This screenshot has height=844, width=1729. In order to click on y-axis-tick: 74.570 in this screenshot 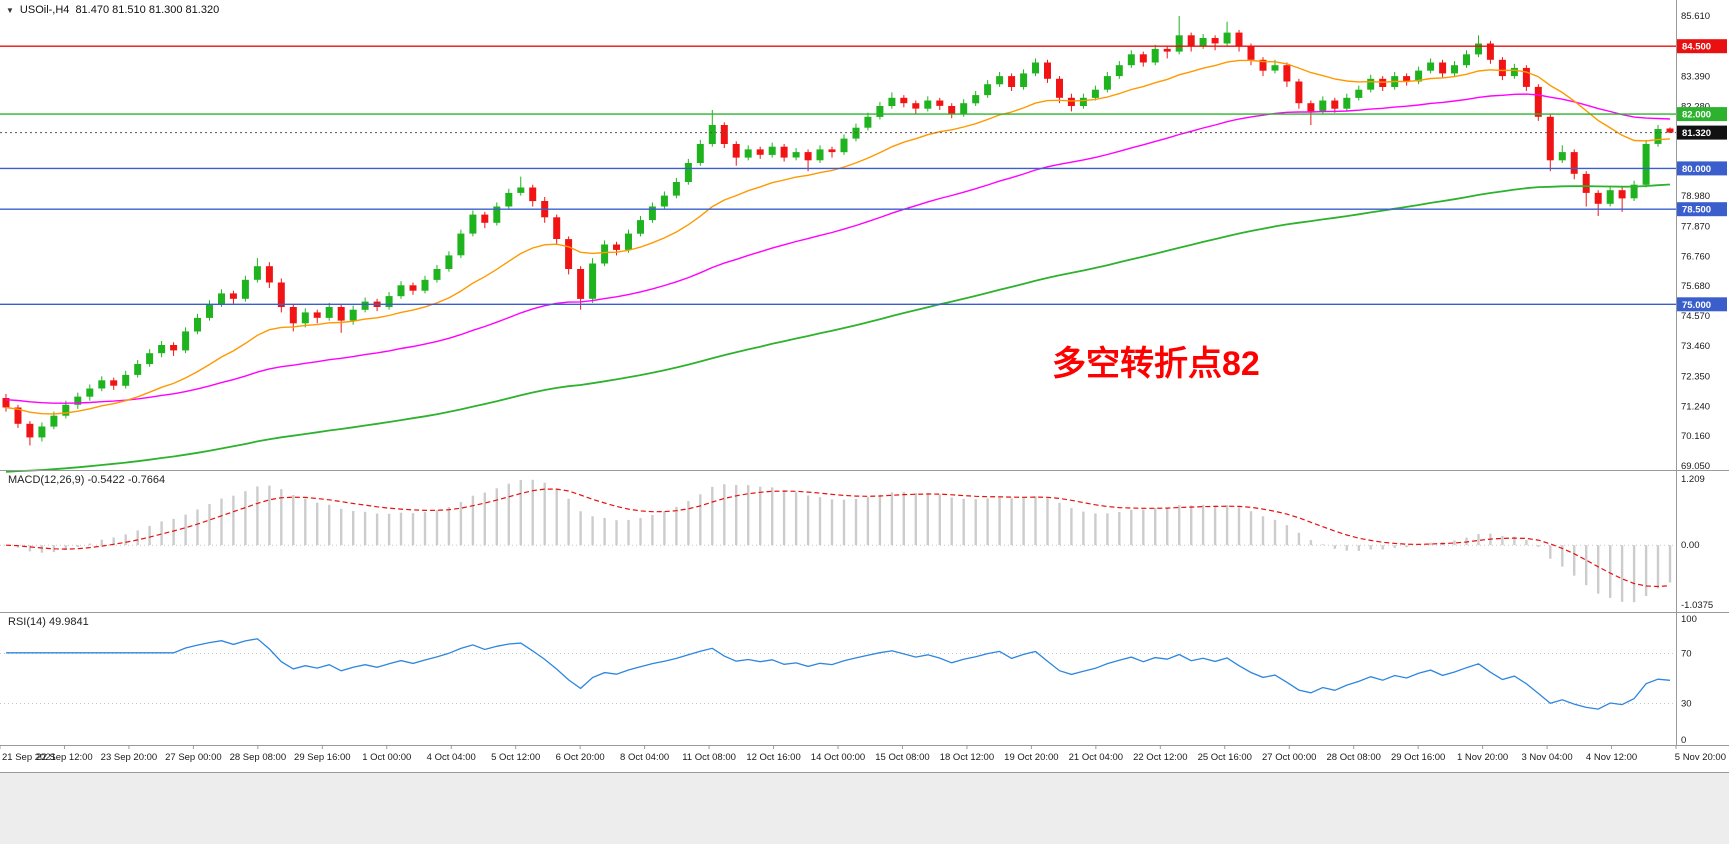, I will do `click(1695, 316)`.